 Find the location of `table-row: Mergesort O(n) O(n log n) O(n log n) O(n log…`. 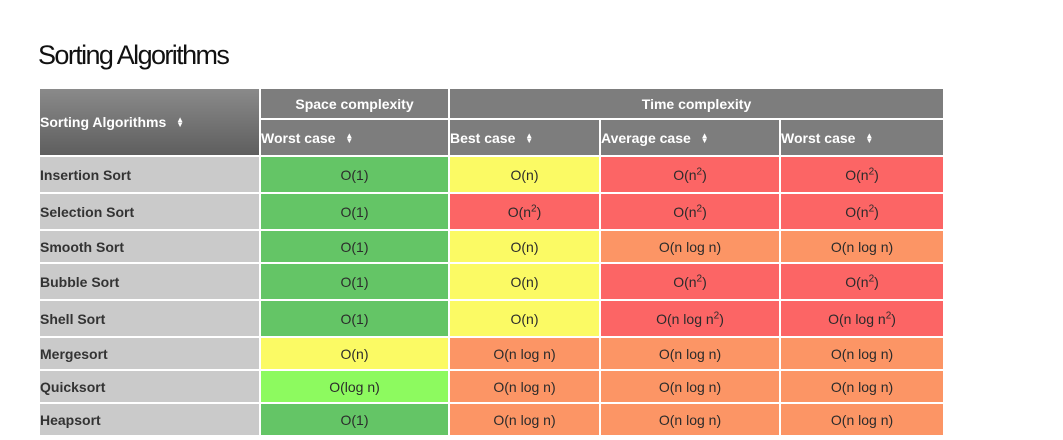

table-row: Mergesort O(n) O(n log n) O(n log n) O(n log… is located at coordinates (492, 353).